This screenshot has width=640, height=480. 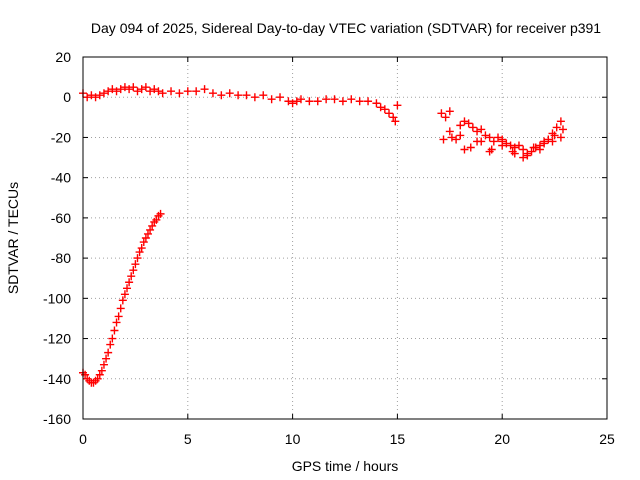 What do you see at coordinates (61, 137) in the screenshot?
I see `y-tick-label: -20` at bounding box center [61, 137].